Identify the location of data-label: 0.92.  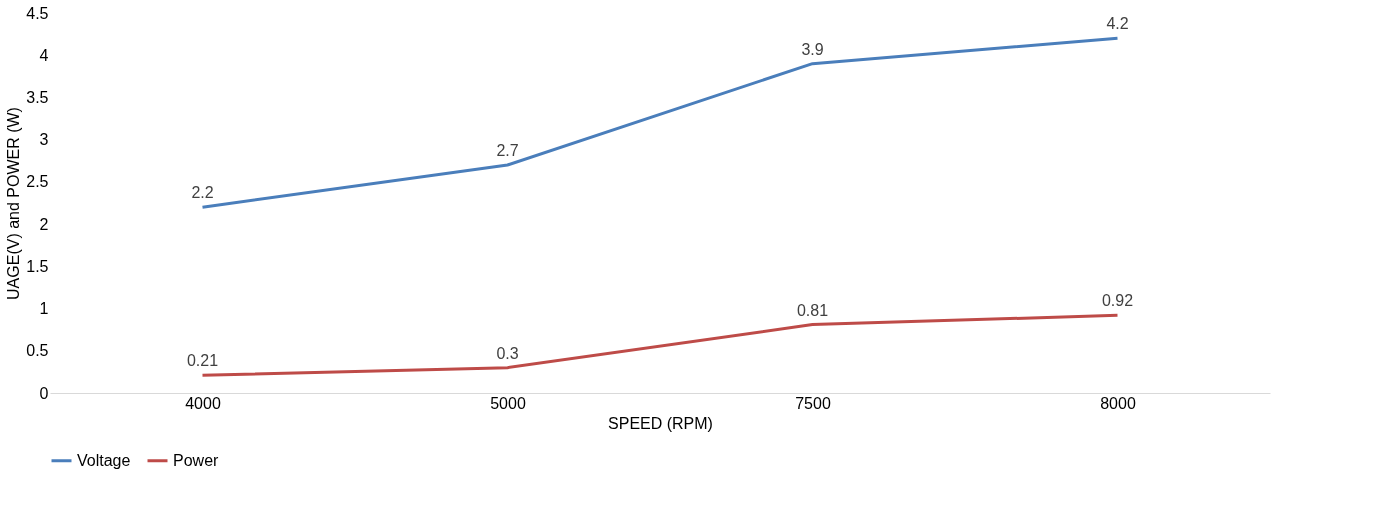
(1117, 301).